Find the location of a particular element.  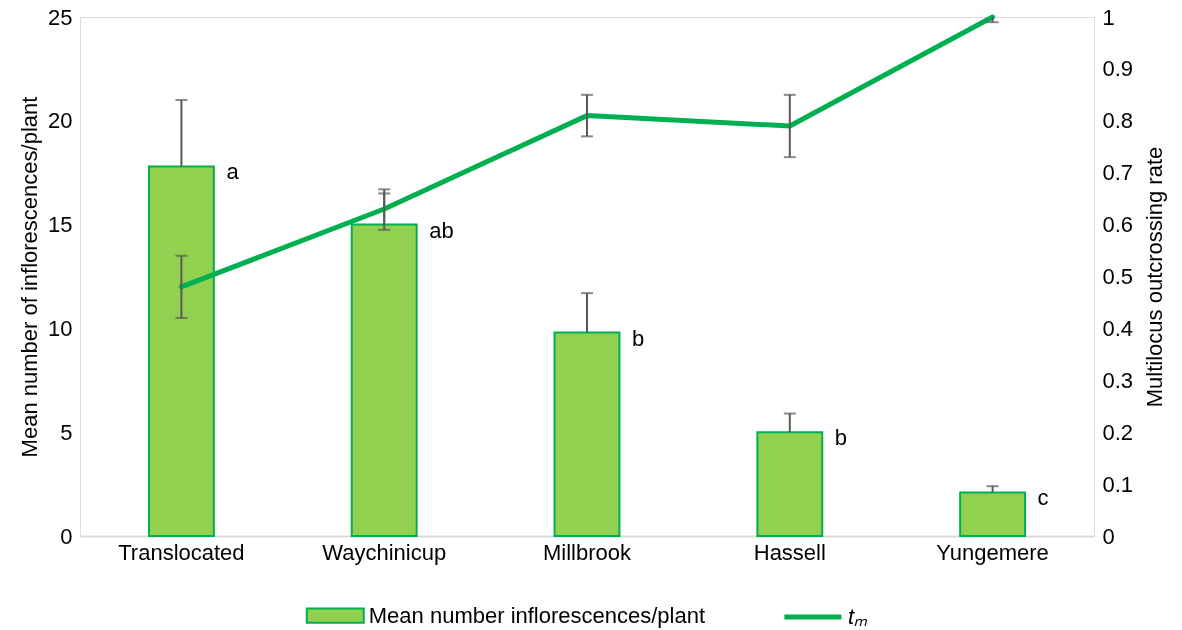

y2-tick-label: 1 is located at coordinates (1108, 17).